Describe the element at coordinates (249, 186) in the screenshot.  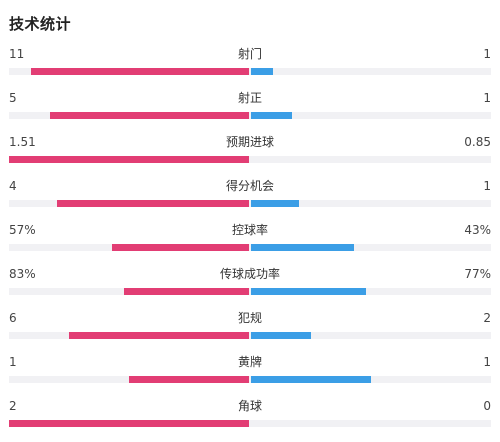
I see `stat-label: 得分机会` at that location.